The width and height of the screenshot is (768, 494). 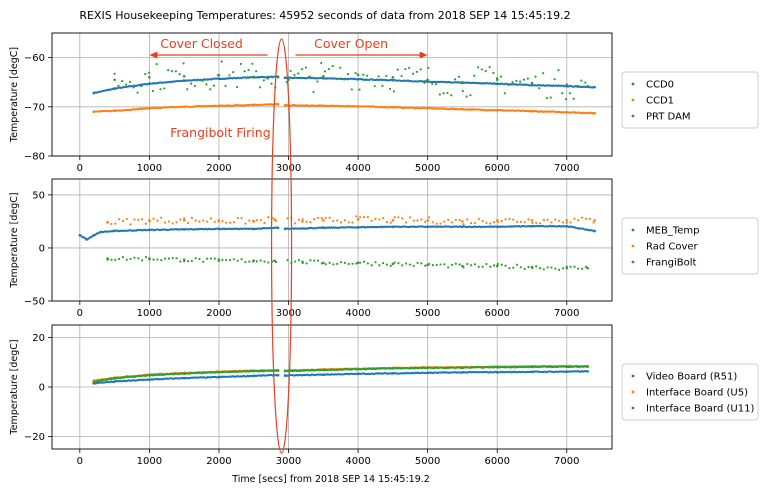 What do you see at coordinates (337, 232) in the screenshot?
I see `series-meb-temp` at bounding box center [337, 232].